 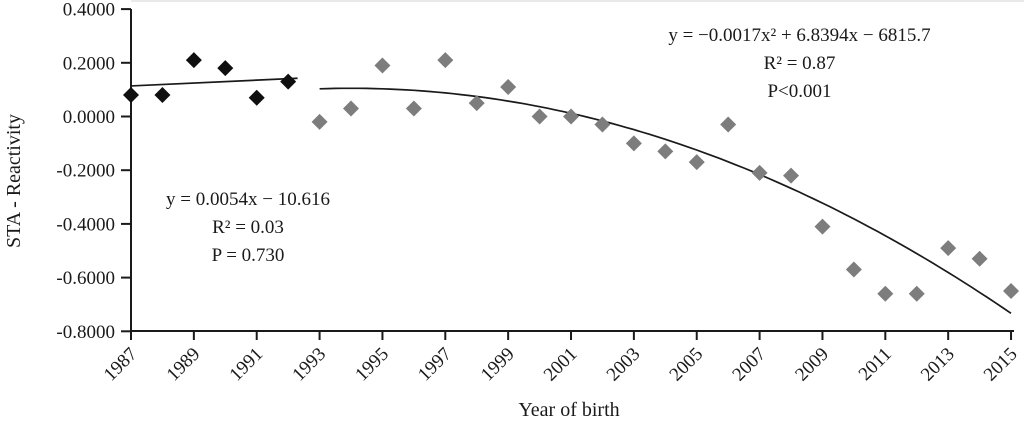 I want to click on x-tick-label: 2001, so click(x=561, y=365).